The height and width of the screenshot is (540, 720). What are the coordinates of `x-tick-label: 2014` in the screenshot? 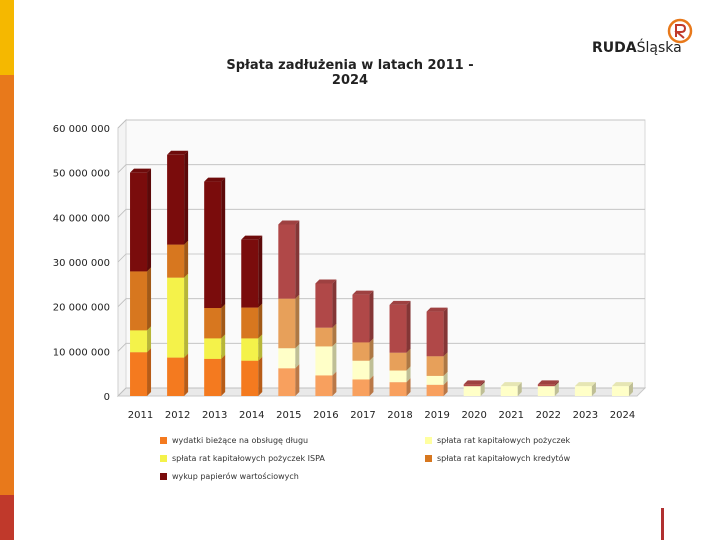 It's located at (251, 415).